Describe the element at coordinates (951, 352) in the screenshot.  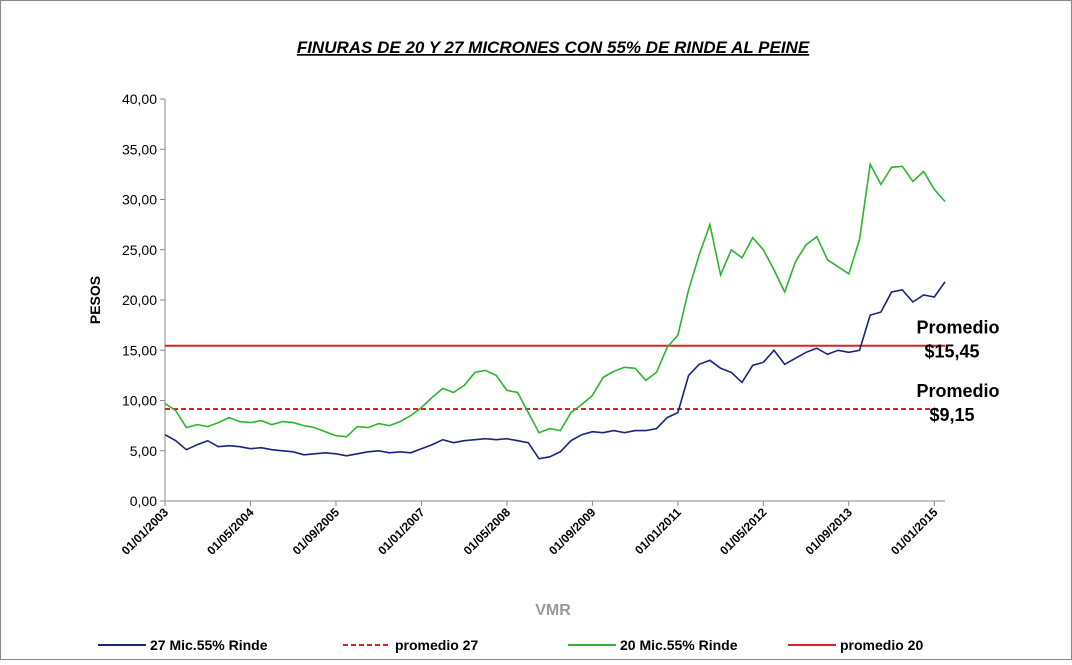
I see `annotation: $15,45` at that location.